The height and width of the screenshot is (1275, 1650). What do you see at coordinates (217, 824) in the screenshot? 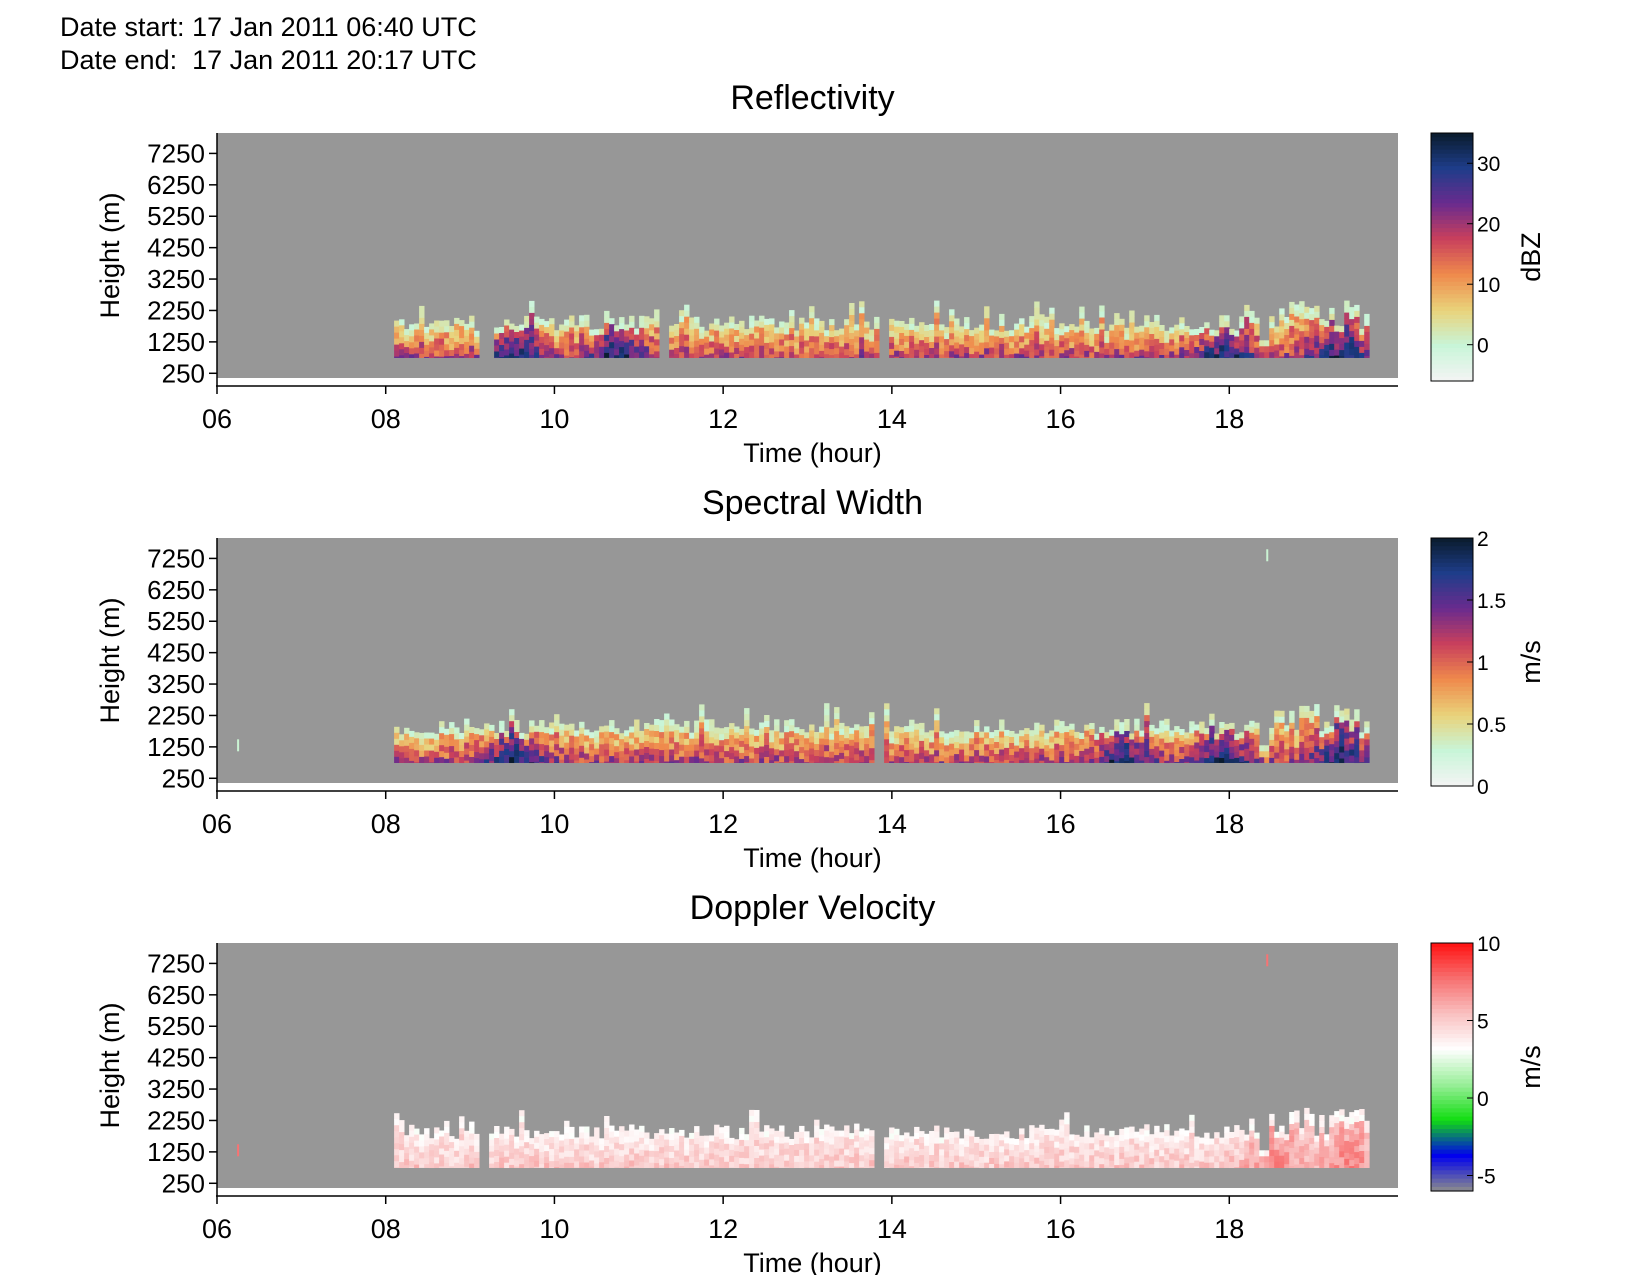
I see `x-tick-label: 06` at bounding box center [217, 824].